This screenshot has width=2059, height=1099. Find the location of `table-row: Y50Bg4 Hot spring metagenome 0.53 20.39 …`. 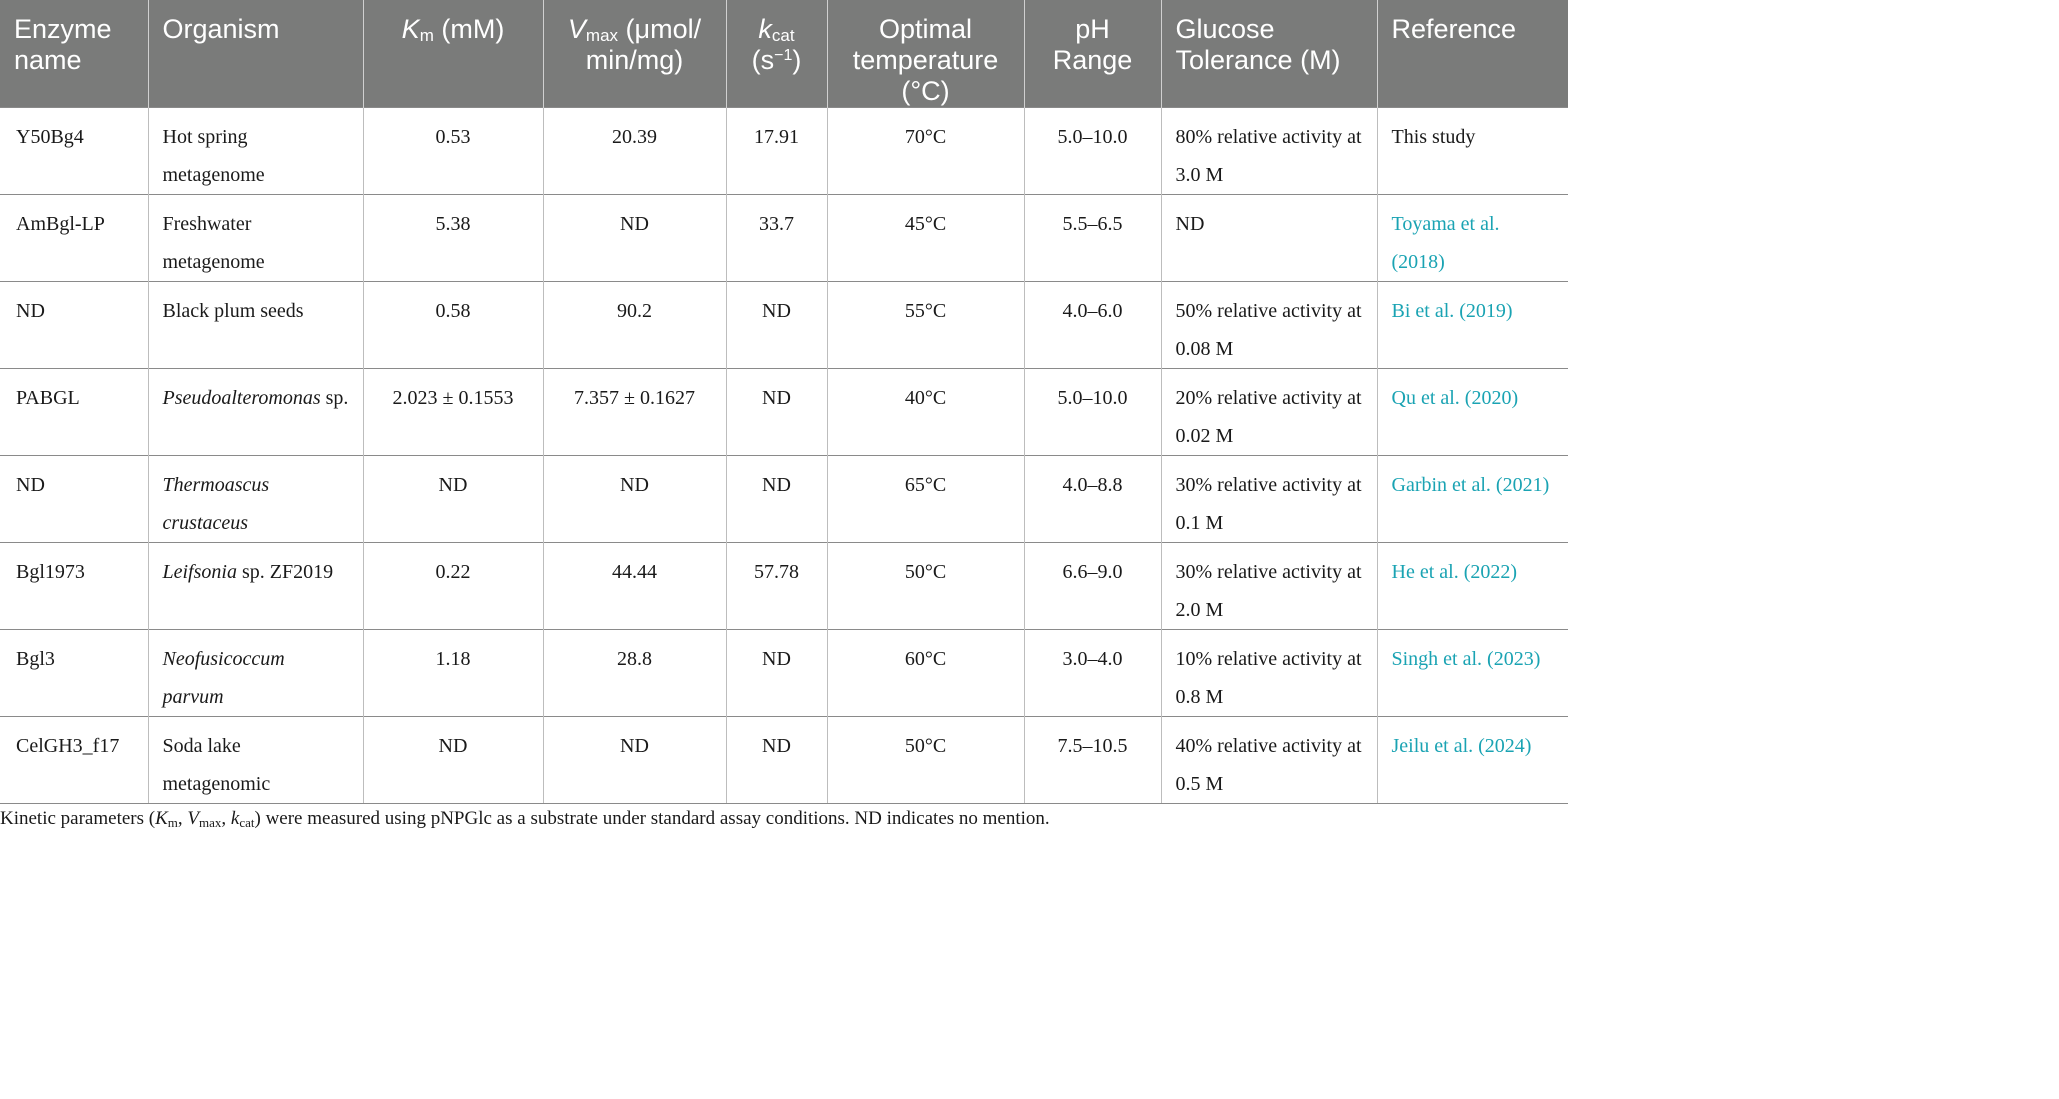

table-row: Y50Bg4 Hot spring metagenome 0.53 20.39 … is located at coordinates (784, 151).